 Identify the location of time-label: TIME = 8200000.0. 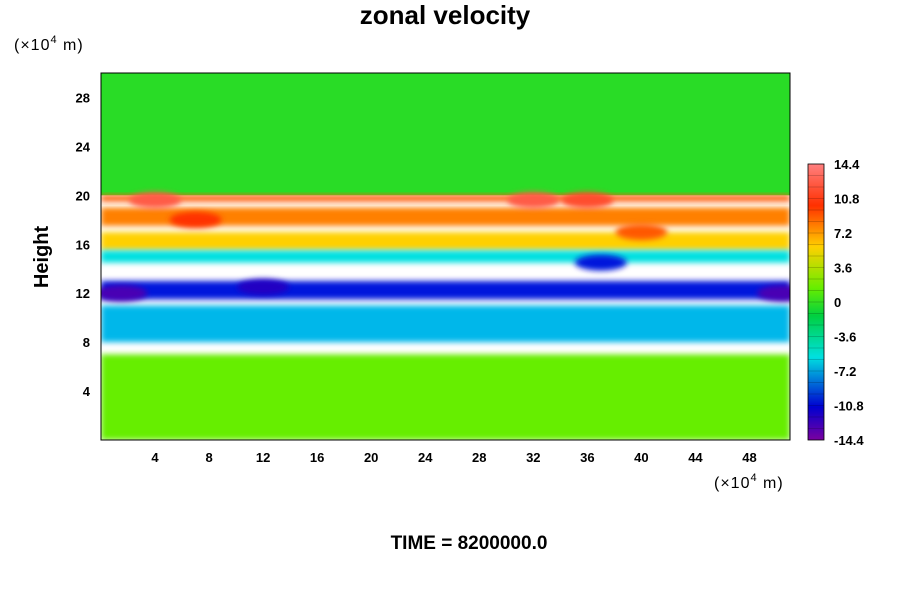
(469, 543).